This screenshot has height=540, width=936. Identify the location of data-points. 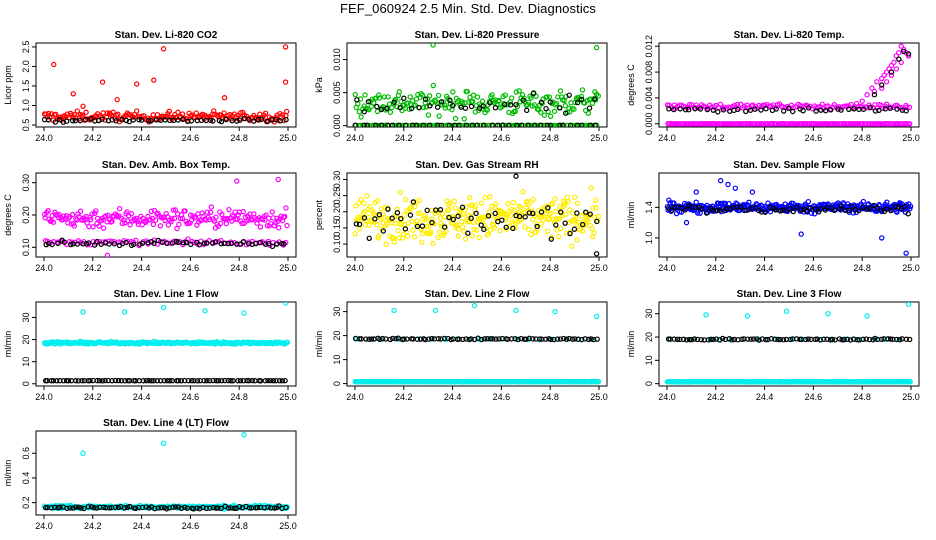
(788, 85).